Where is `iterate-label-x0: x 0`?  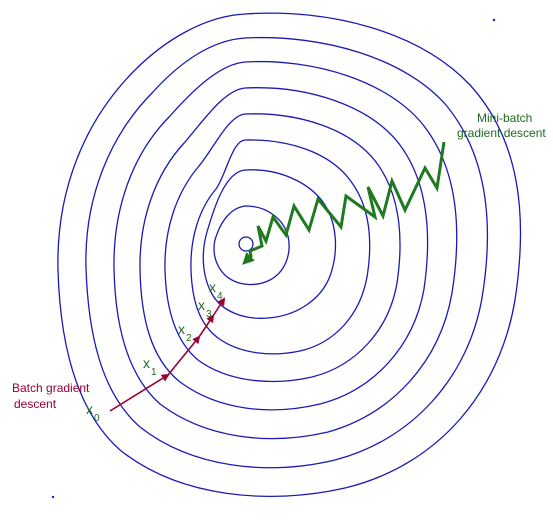
iterate-label-x0: x 0 is located at coordinates (93, 412).